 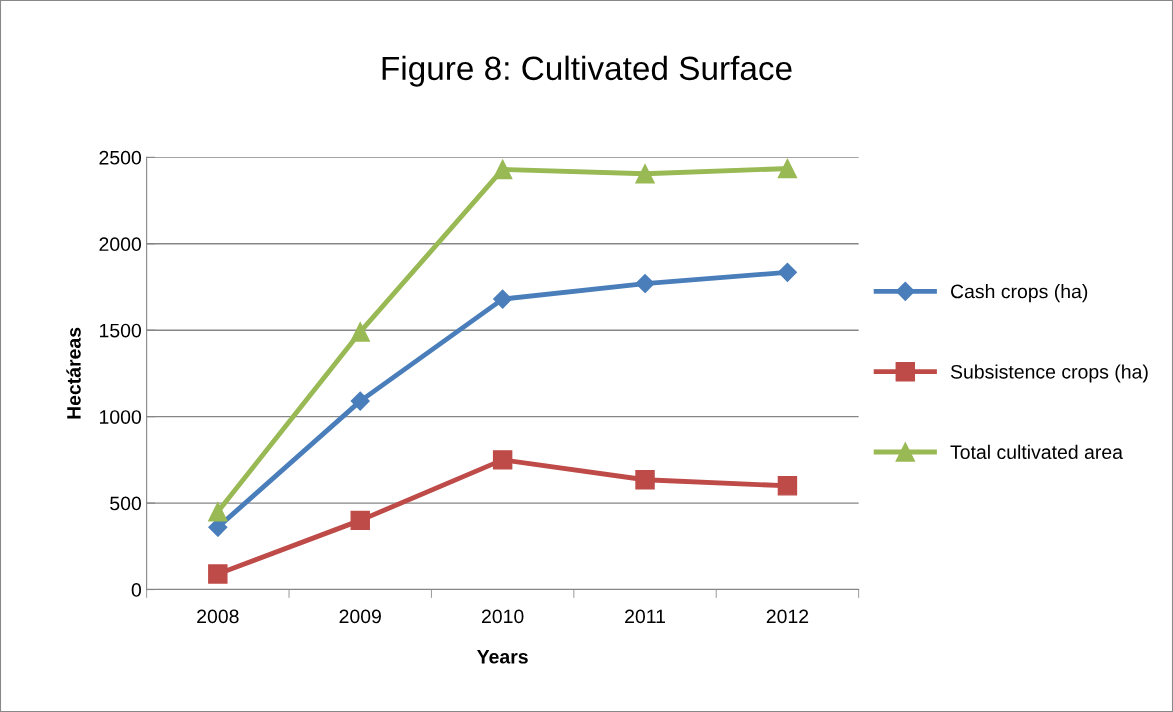 What do you see at coordinates (73, 373) in the screenshot?
I see `y-axis-title: Hectáreas` at bounding box center [73, 373].